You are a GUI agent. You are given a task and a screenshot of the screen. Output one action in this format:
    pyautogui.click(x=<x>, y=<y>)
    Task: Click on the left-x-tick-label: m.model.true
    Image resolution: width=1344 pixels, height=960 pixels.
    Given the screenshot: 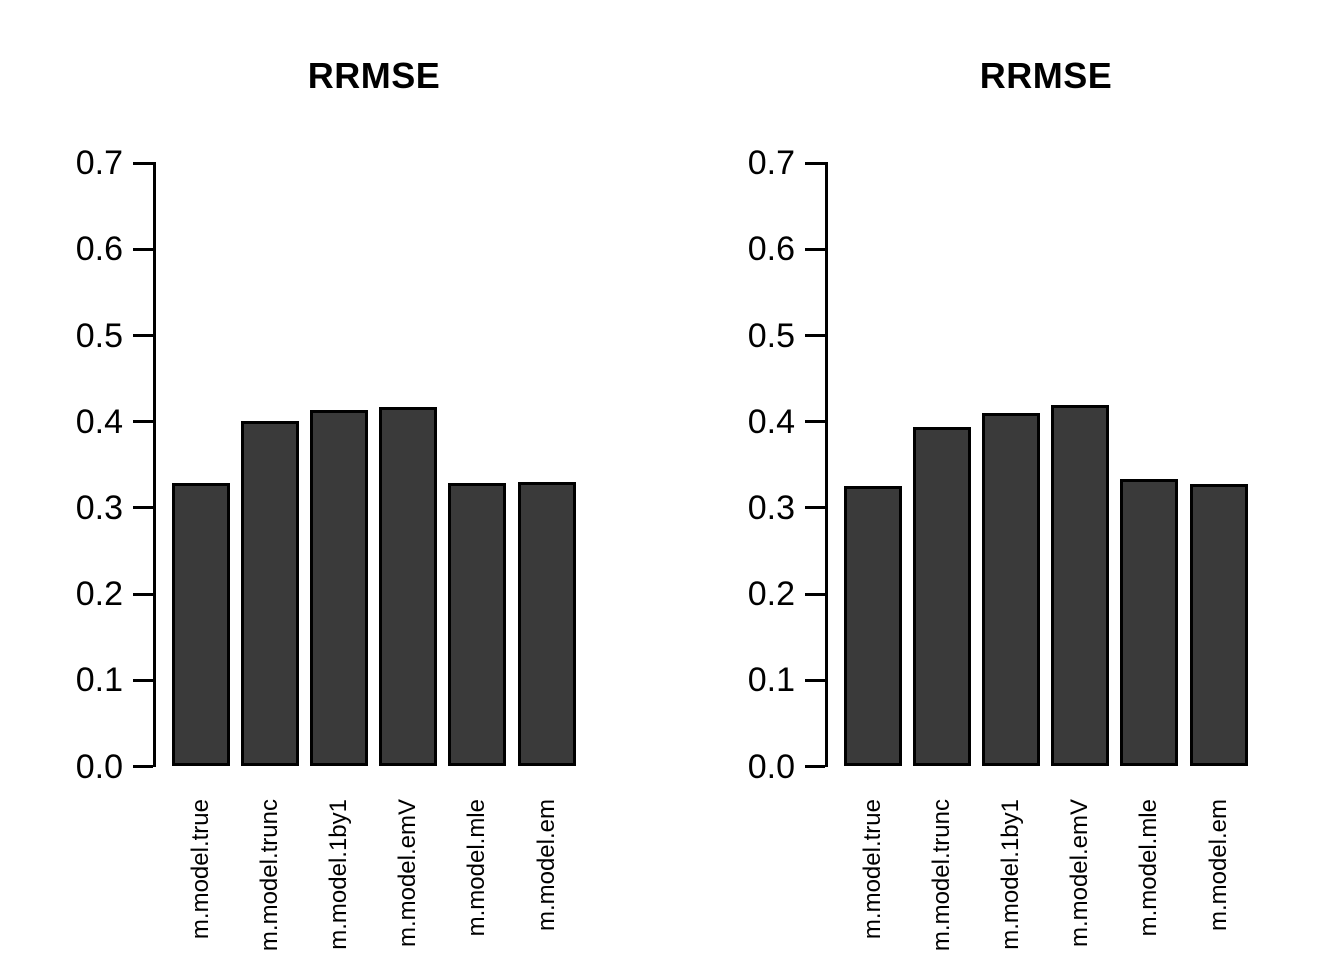 What is the action you would take?
    pyautogui.click(x=200, y=869)
    